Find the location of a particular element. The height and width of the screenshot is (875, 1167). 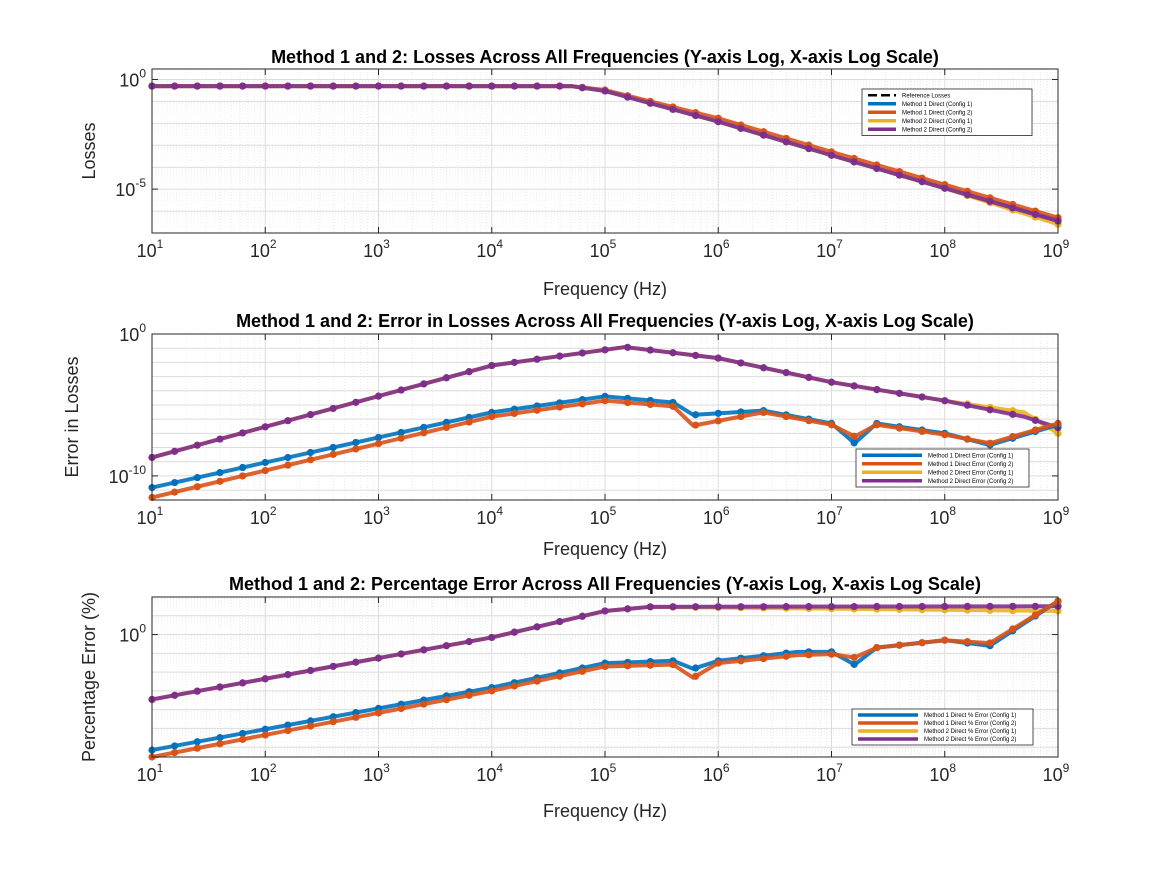

x-tick-label: 10⁷ is located at coordinates (829, 516).